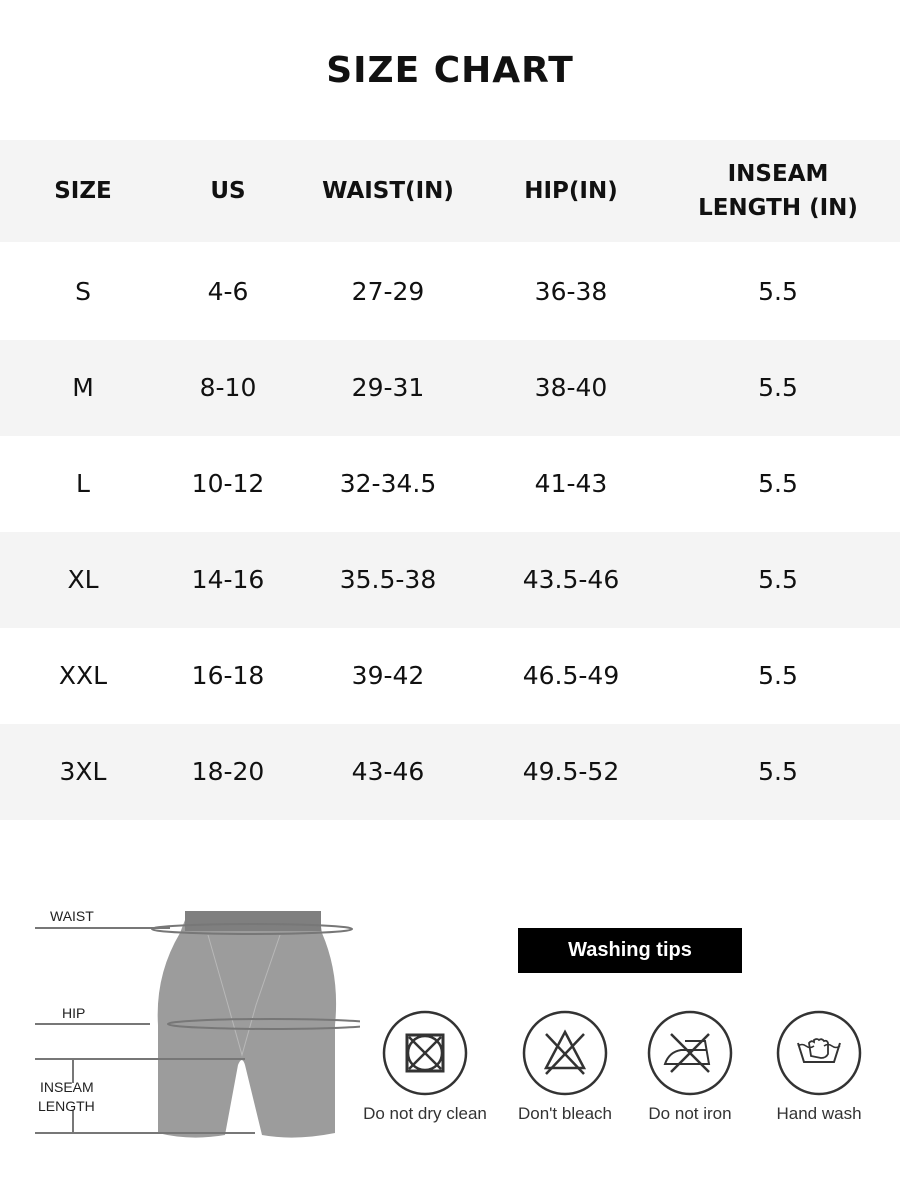 The image size is (900, 1200). Describe the element at coordinates (388, 483) in the screenshot. I see `table-cell: 32-34.5` at that location.